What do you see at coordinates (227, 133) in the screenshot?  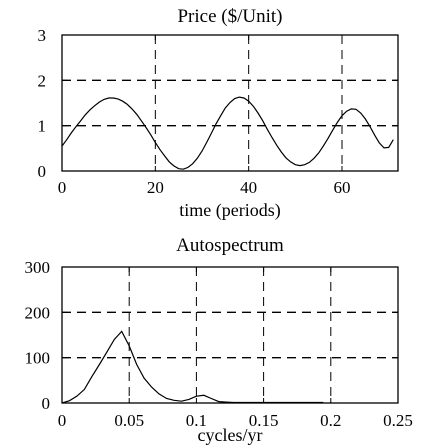 I see `panel1-series-line` at bounding box center [227, 133].